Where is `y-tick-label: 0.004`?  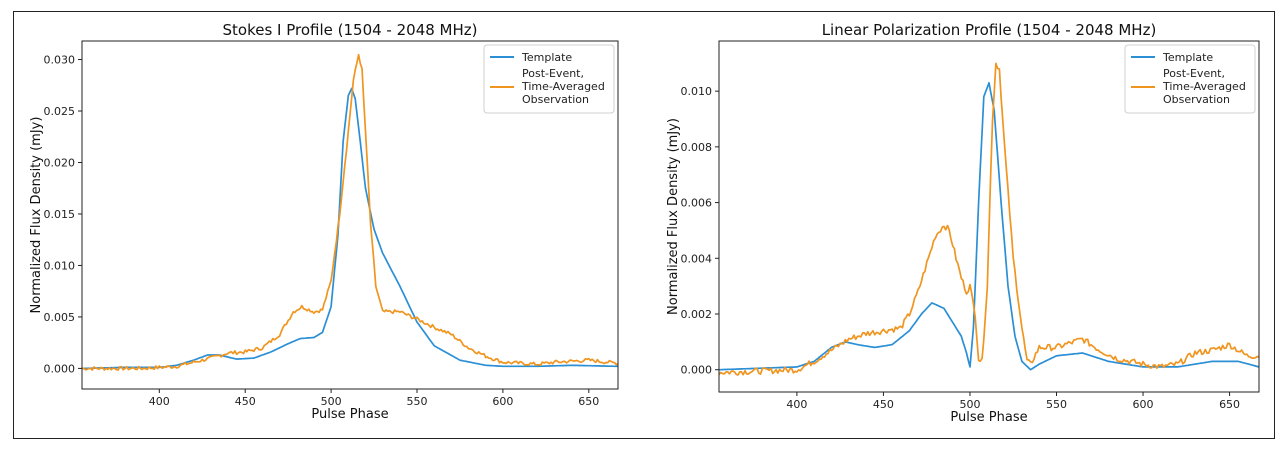
y-tick-label: 0.004 is located at coordinates (697, 258).